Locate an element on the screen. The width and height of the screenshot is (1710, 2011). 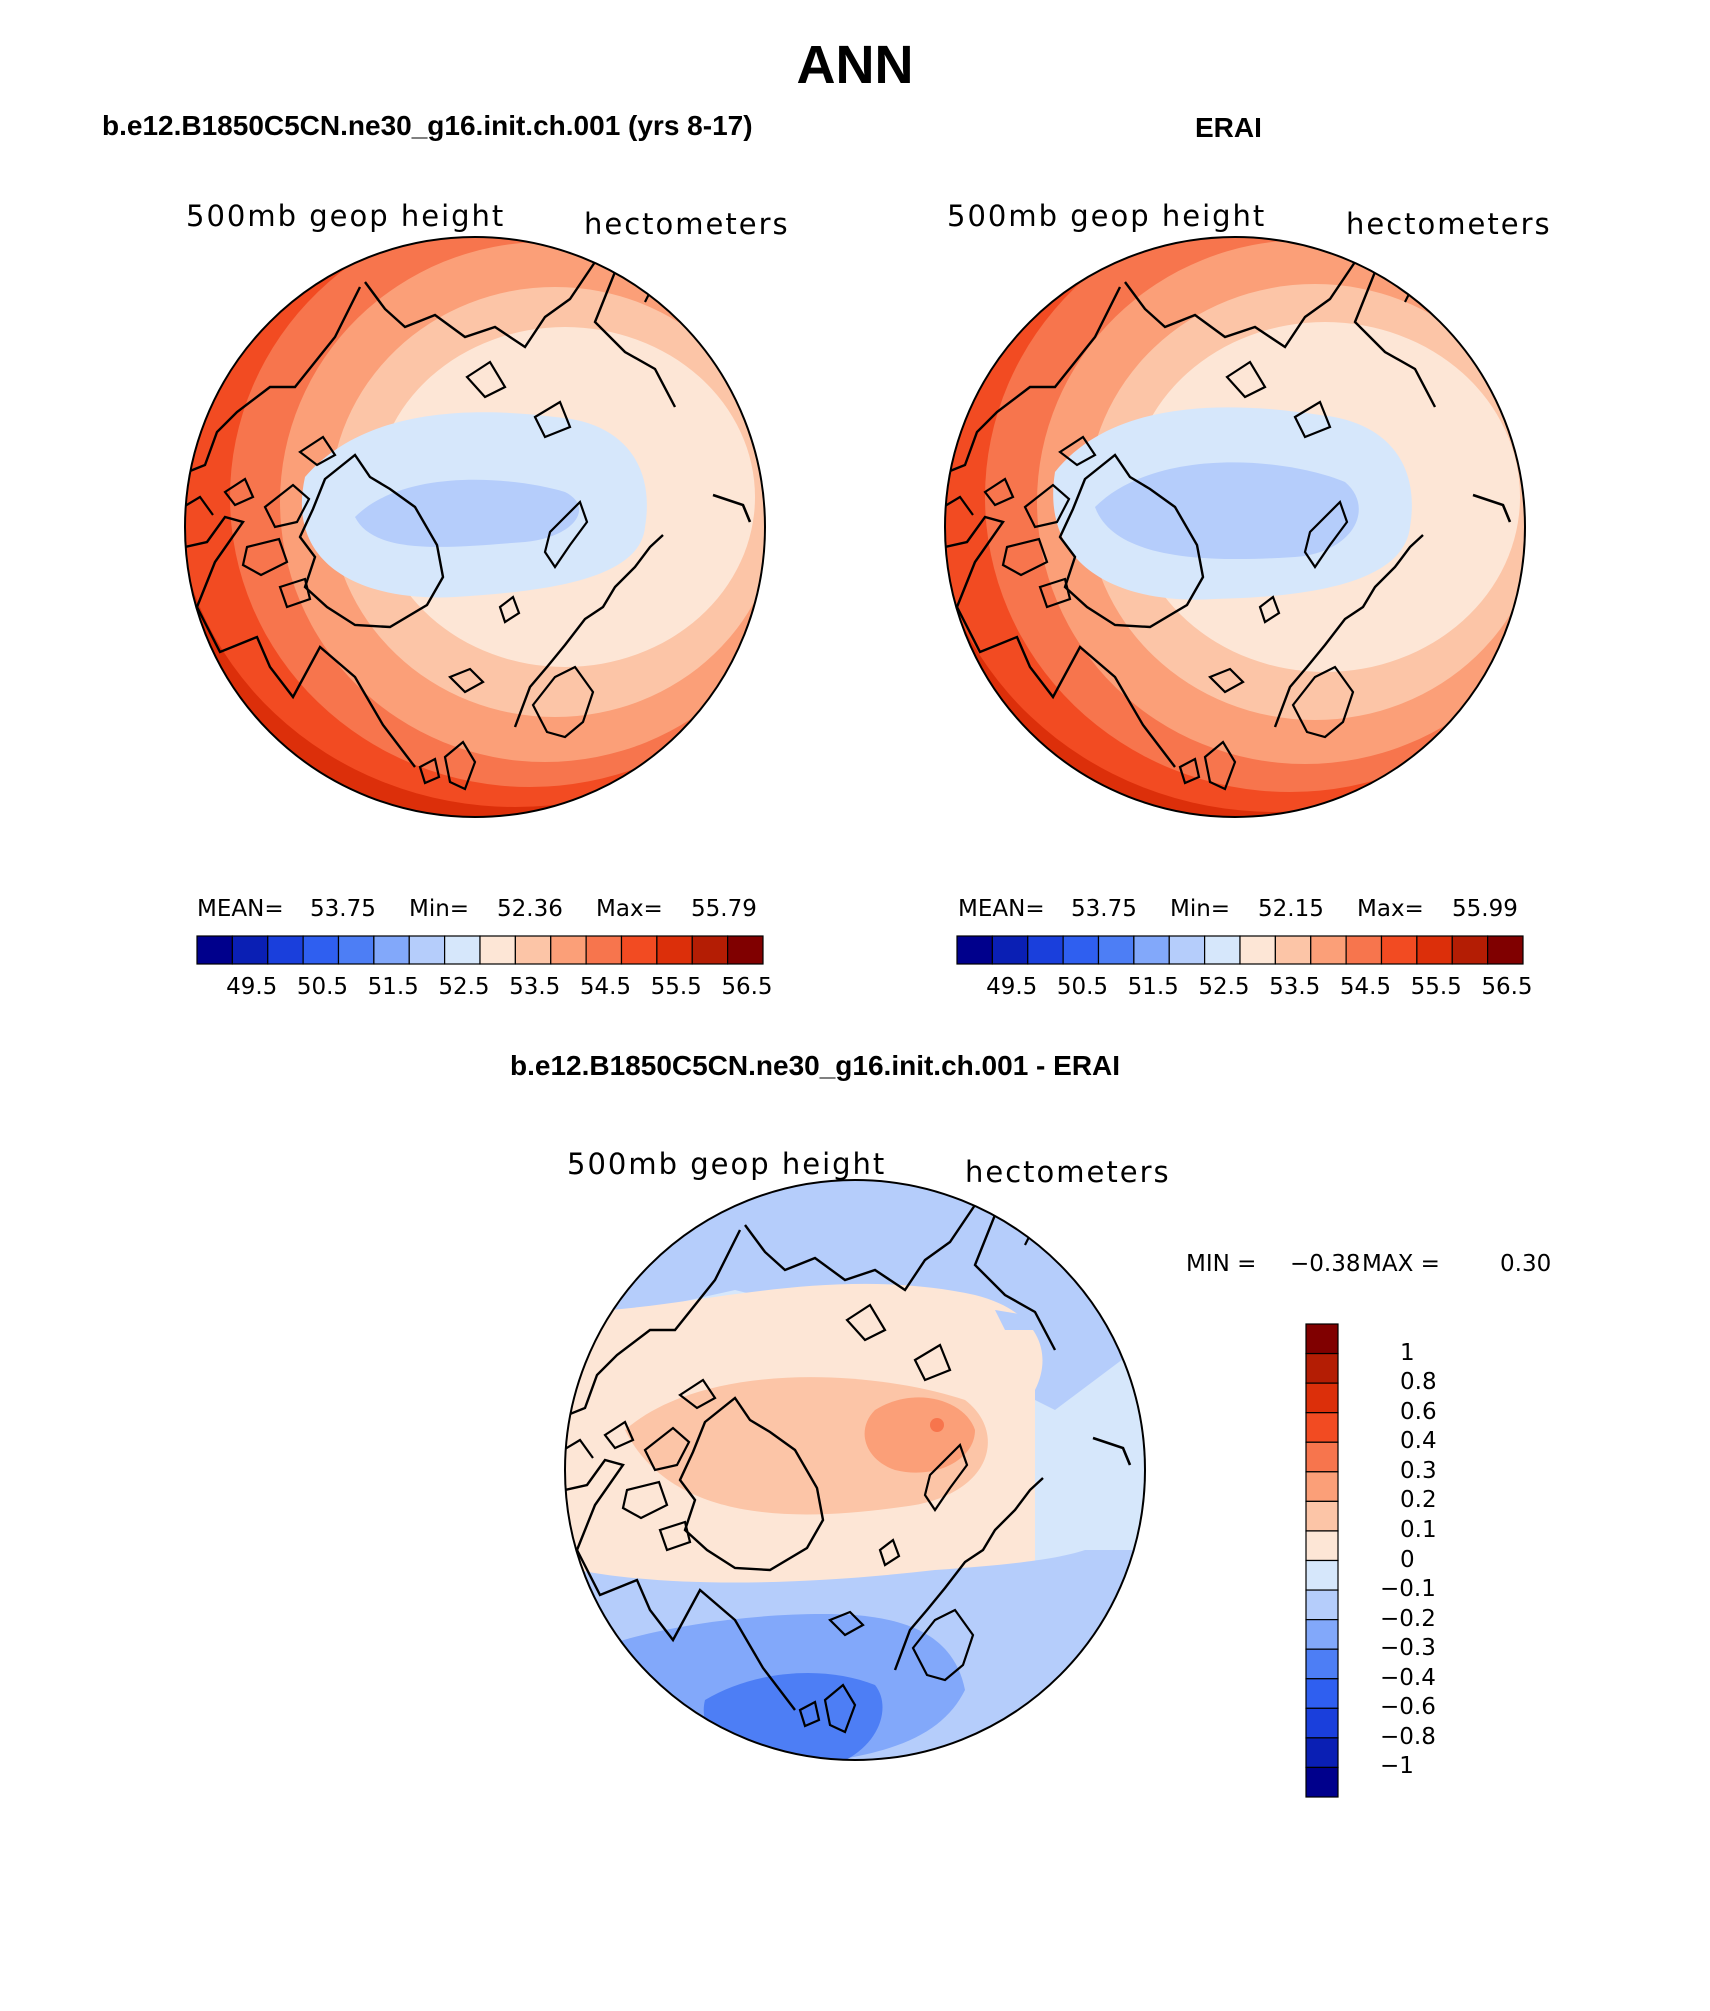
diff-colorbar is located at coordinates (1322, 1560).